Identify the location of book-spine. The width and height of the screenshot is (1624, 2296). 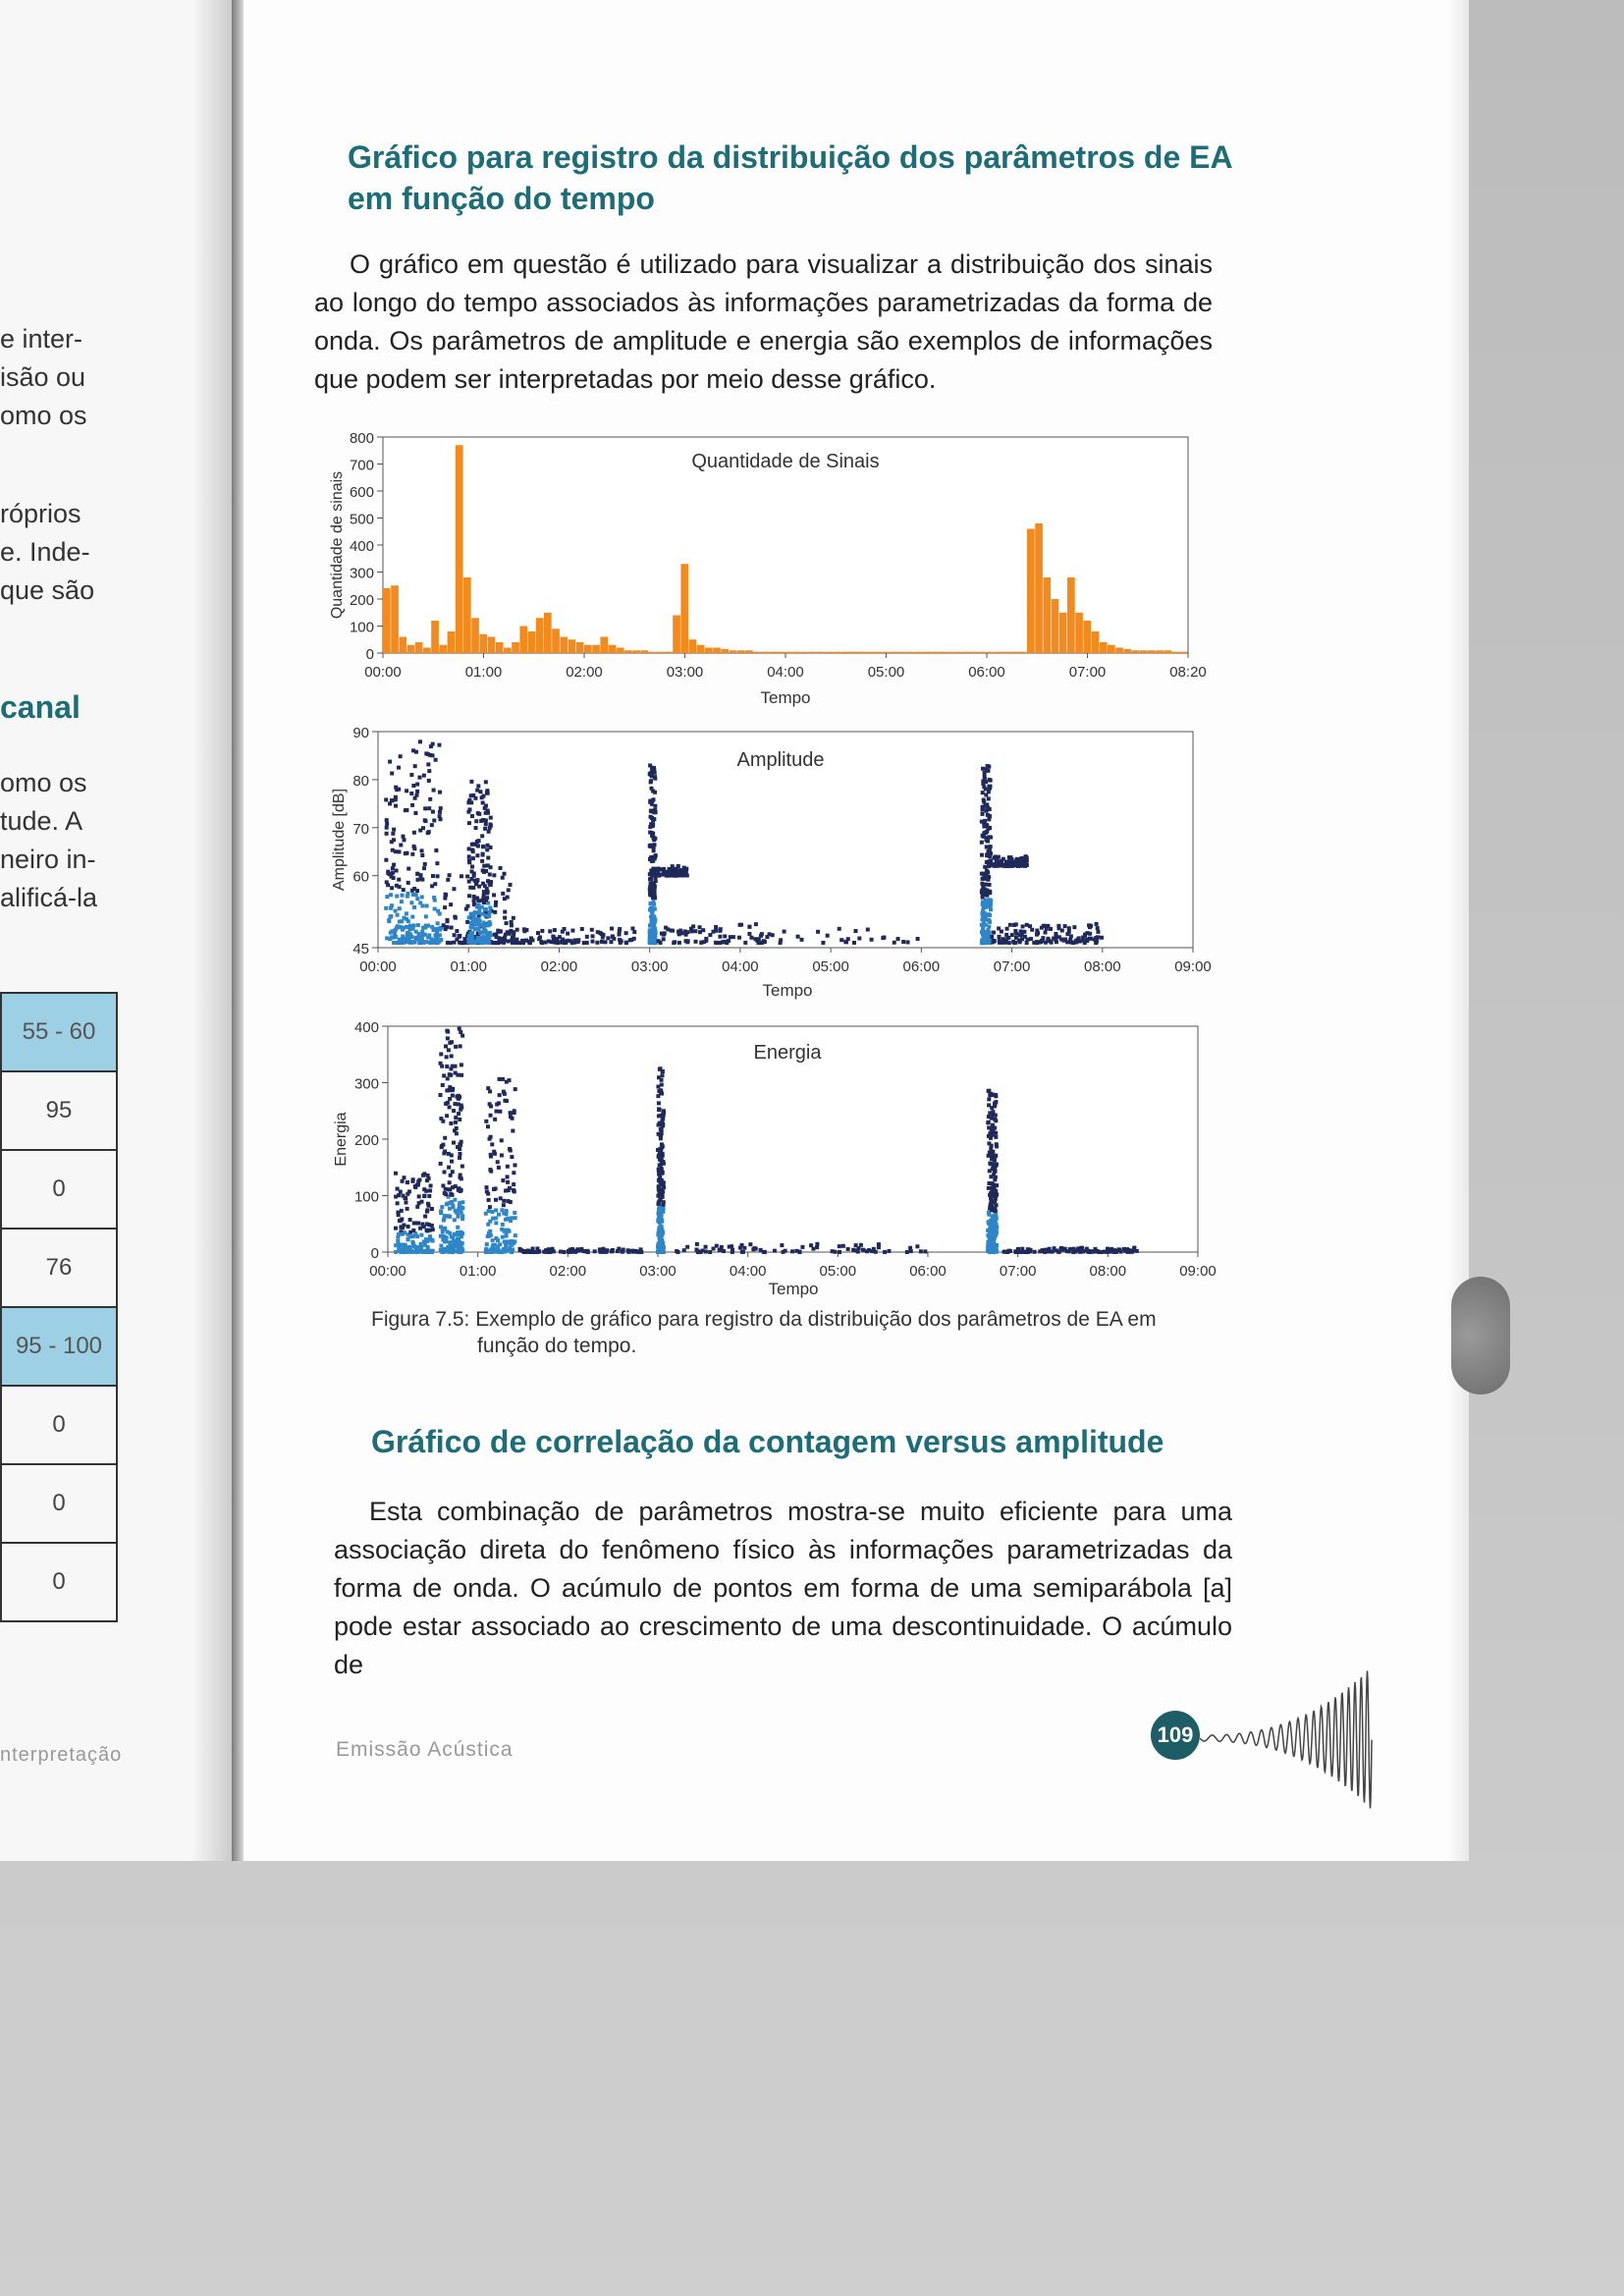
(238, 930).